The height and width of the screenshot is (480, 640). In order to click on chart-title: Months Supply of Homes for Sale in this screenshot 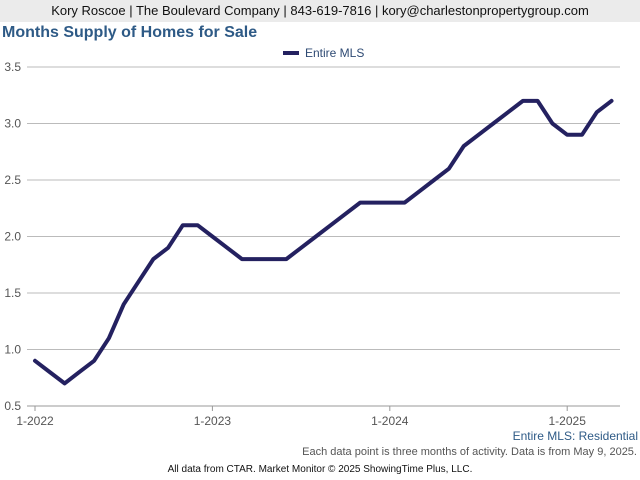, I will do `click(130, 32)`.